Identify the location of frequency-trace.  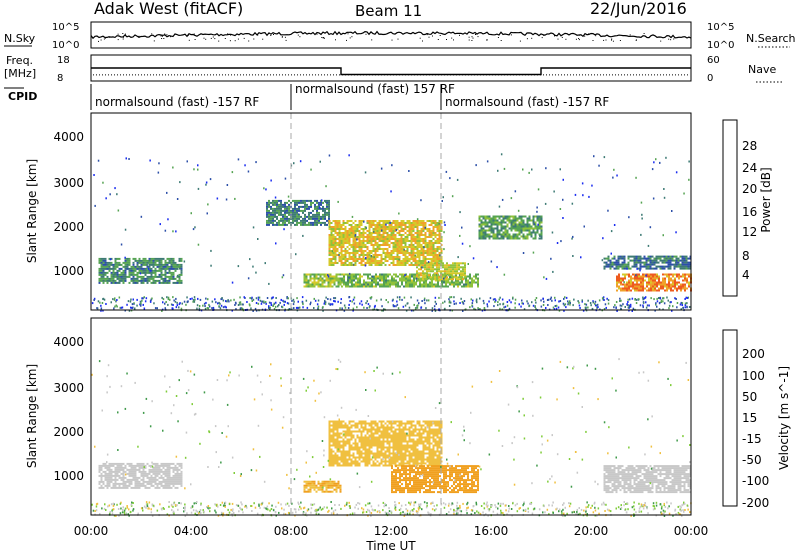
(391, 71).